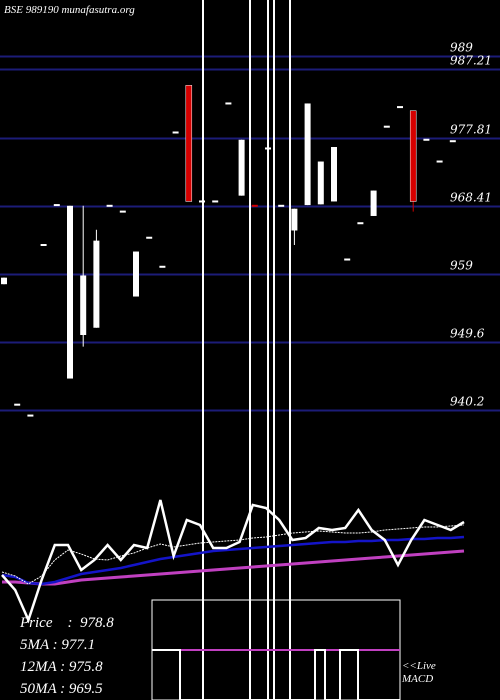 The height and width of the screenshot is (700, 500). I want to click on tick-label: 987.21, so click(471, 61).